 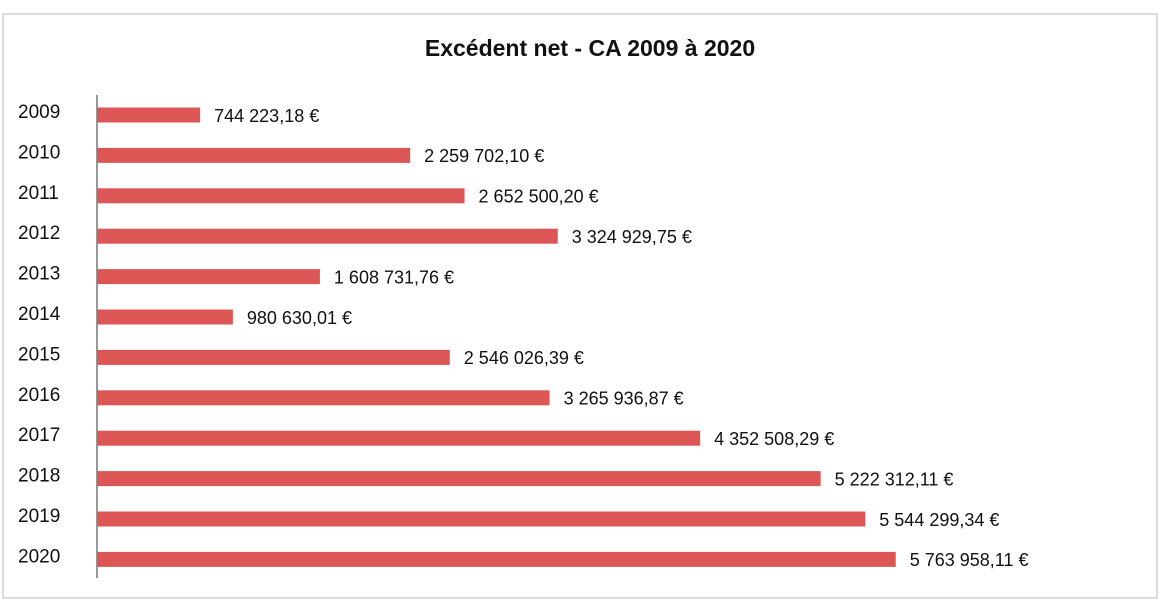 I want to click on category-label: 2015, so click(x=39, y=354).